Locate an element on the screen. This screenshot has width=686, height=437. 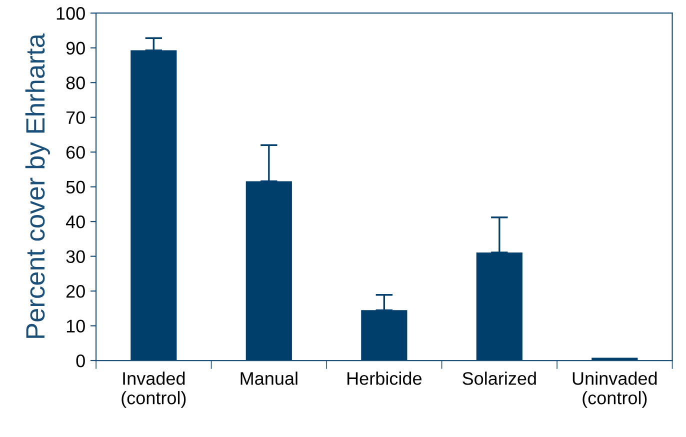
y-axis-title: Percent cover by Ehrharta is located at coordinates (37, 186).